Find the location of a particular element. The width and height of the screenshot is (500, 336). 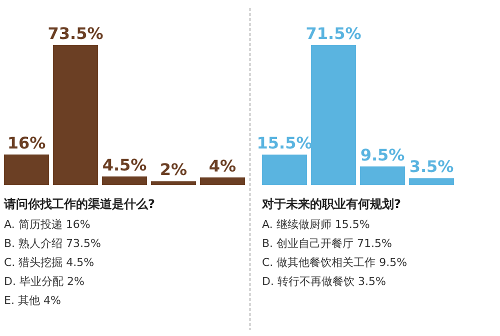

data-label: 3.5% is located at coordinates (431, 166).